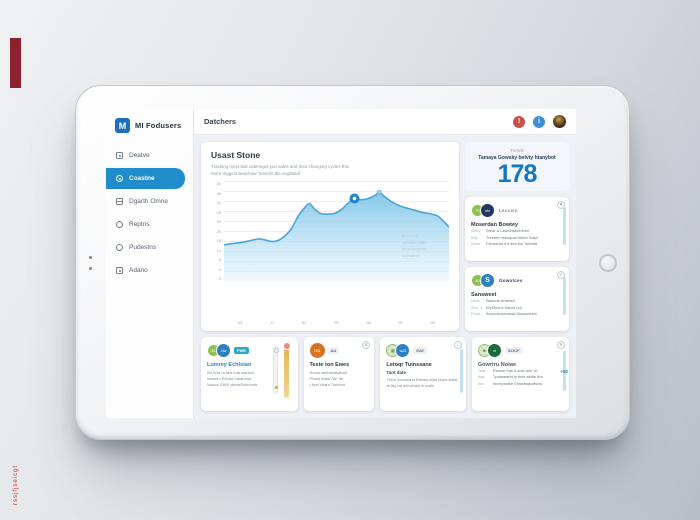 The image size is (700, 520). I want to click on chart-svg, so click(336, 236).